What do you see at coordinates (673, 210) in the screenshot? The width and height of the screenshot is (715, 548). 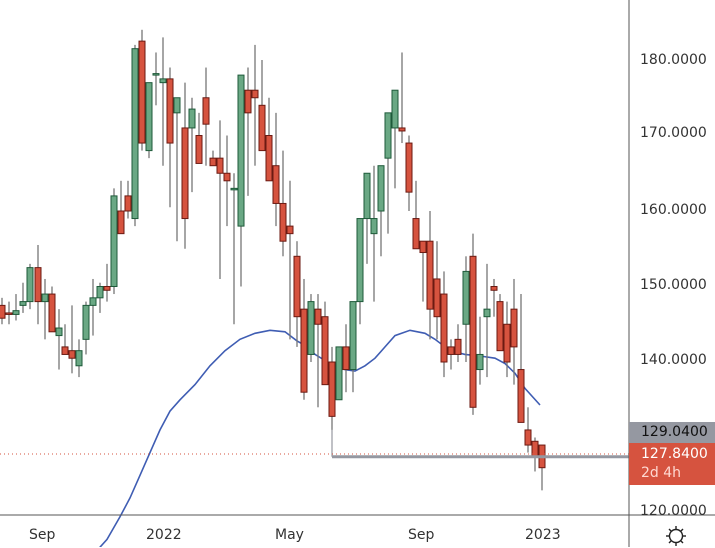 I see `y-tick-label: 160.0000` at bounding box center [673, 210].